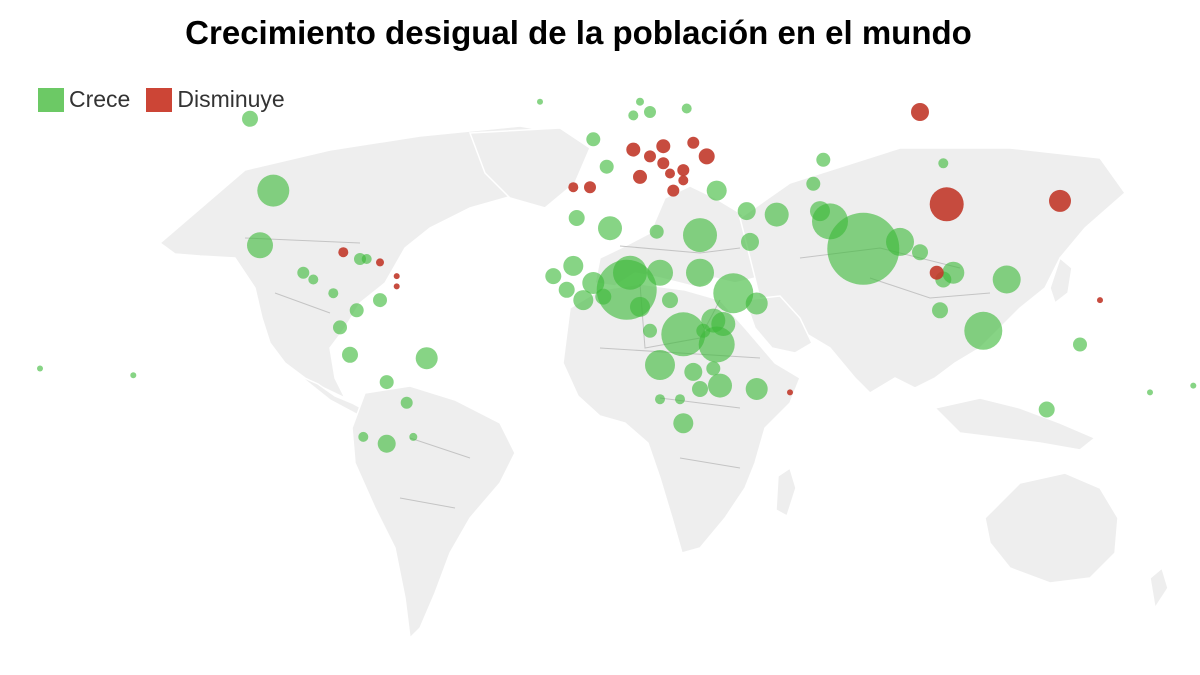  I want to click on land-indonesia, so click(1015, 424).